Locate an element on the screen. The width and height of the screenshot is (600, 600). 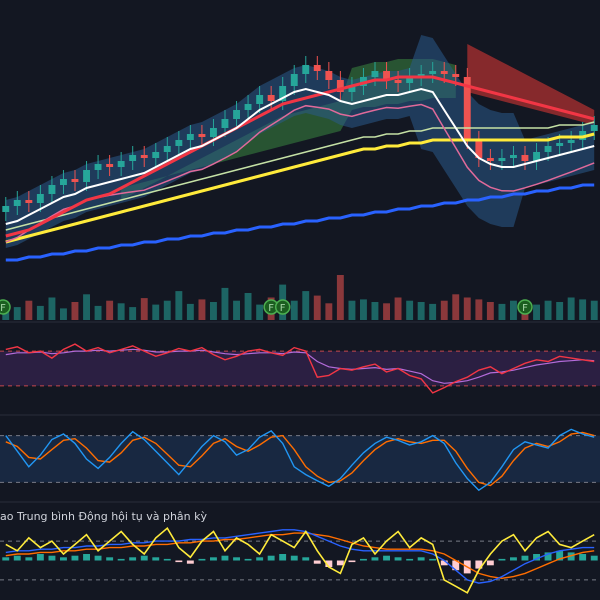
macd-pane is located at coordinates (300, 560).